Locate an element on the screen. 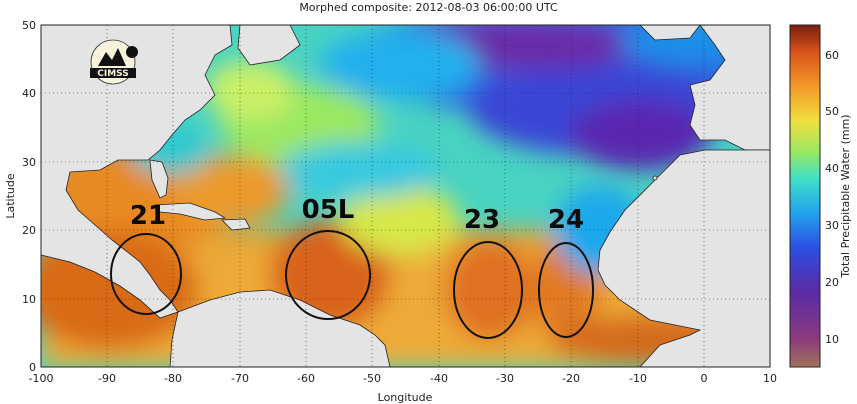  x-tick-label: -90 is located at coordinates (107, 378).